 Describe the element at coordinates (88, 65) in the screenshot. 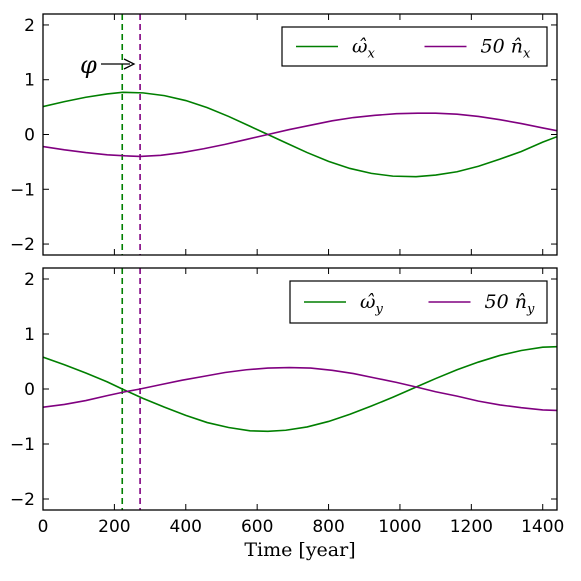

I see `phi-label: φ` at that location.